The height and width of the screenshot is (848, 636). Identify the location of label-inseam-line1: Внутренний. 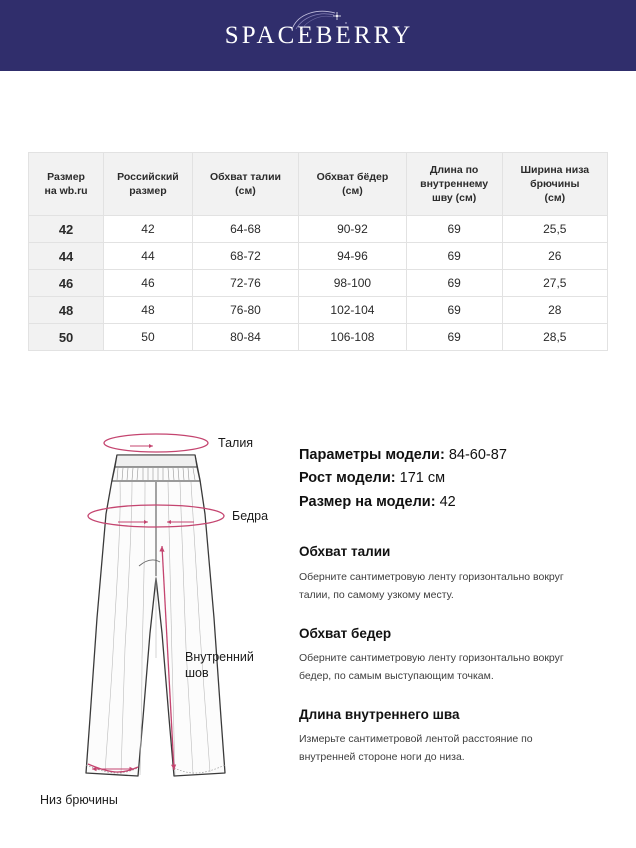
(219, 657).